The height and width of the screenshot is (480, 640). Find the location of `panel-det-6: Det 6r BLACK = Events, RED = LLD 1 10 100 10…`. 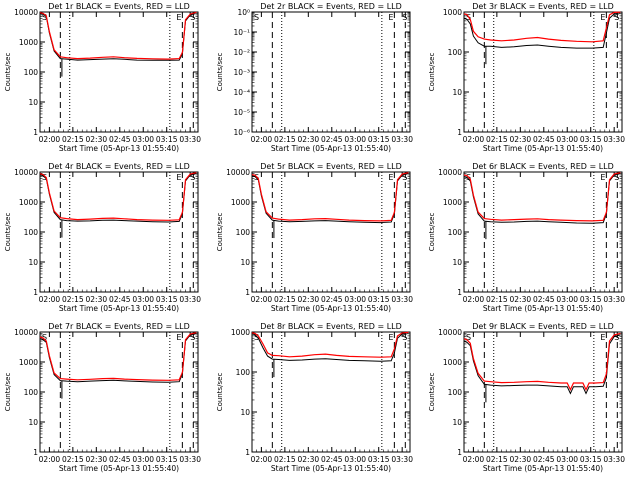

panel-det-6: Det 6r BLACK = Events, RED = LLD 1 10 100 10… is located at coordinates (526, 237).